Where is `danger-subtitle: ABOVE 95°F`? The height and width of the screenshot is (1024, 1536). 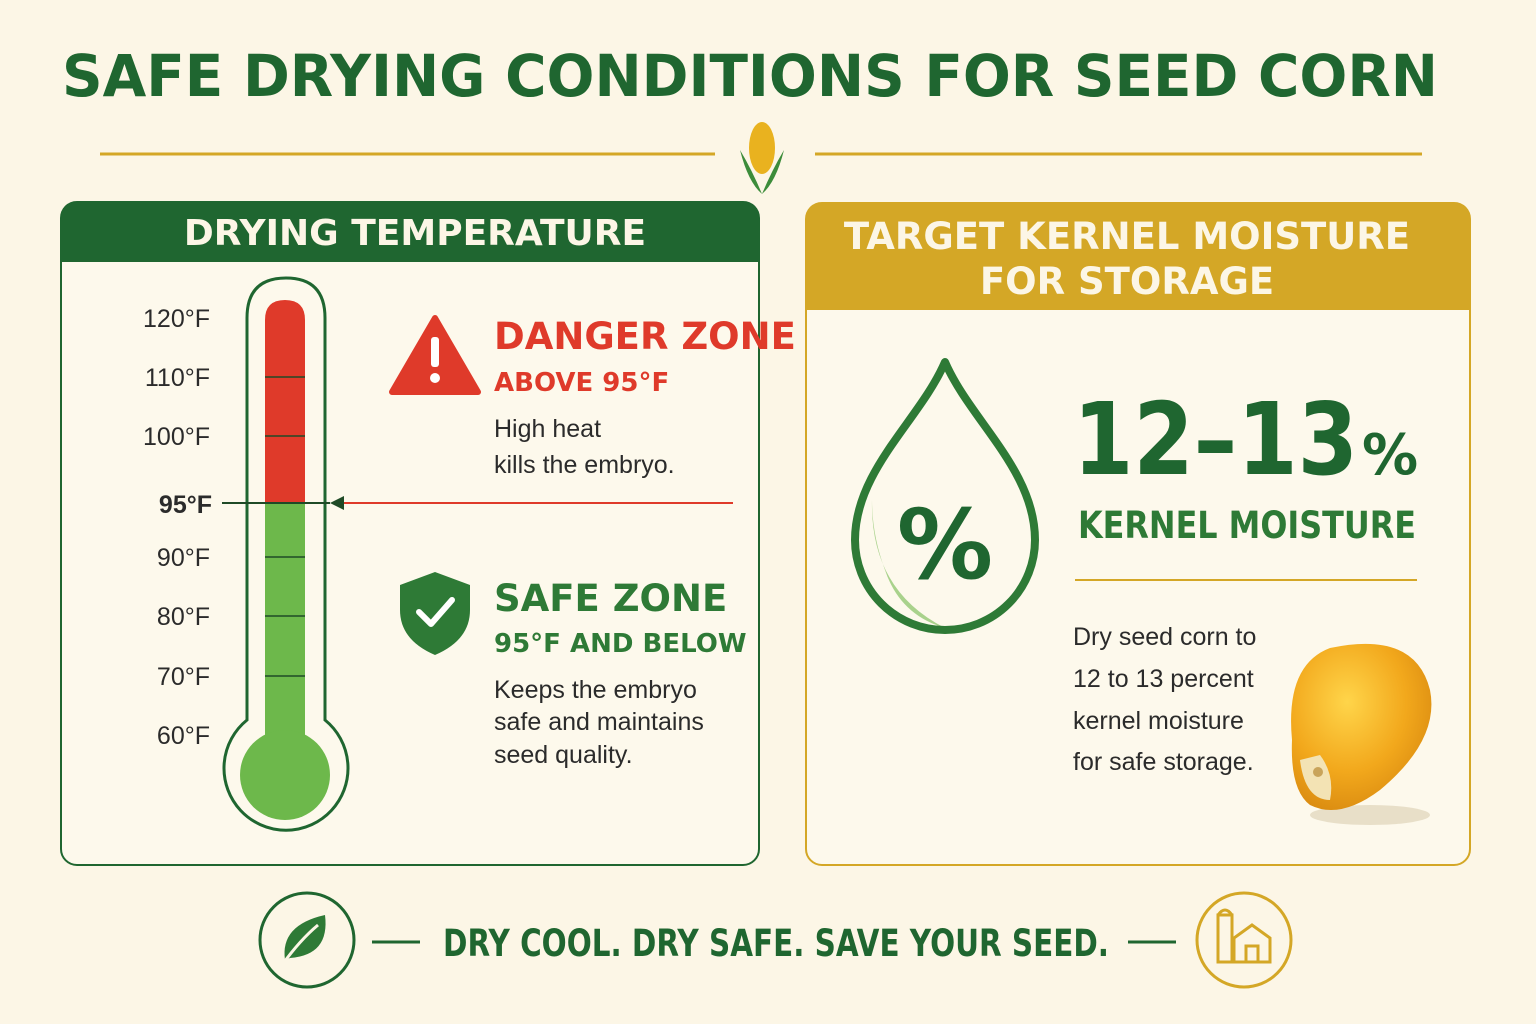
danger-subtitle: ABOVE 95°F is located at coordinates (581, 383).